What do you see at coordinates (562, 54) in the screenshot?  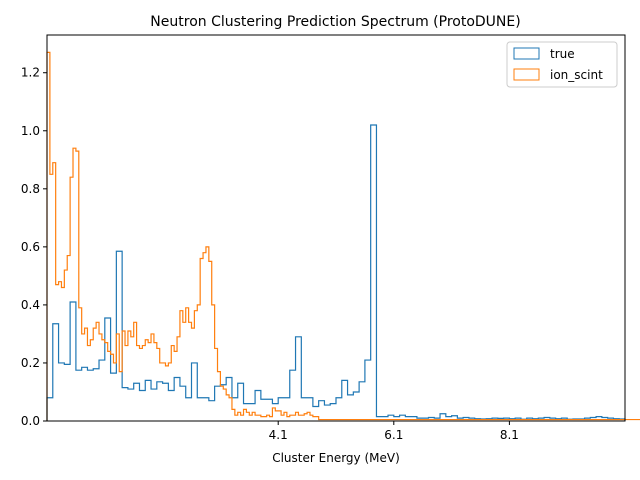 I see `legend-label-true: true` at bounding box center [562, 54].